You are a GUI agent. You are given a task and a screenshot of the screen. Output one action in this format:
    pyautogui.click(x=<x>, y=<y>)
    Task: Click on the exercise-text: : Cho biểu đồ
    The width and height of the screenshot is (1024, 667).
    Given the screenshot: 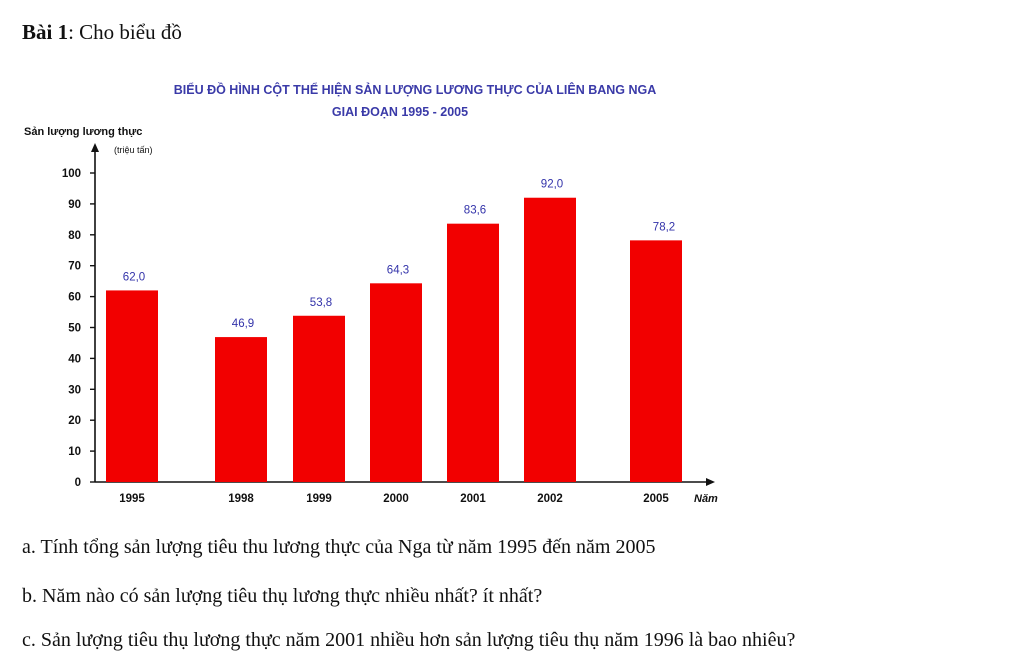 What is the action you would take?
    pyautogui.click(x=125, y=32)
    